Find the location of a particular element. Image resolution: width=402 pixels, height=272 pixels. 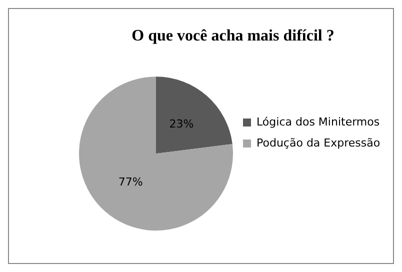

data-label: 23% is located at coordinates (181, 124).